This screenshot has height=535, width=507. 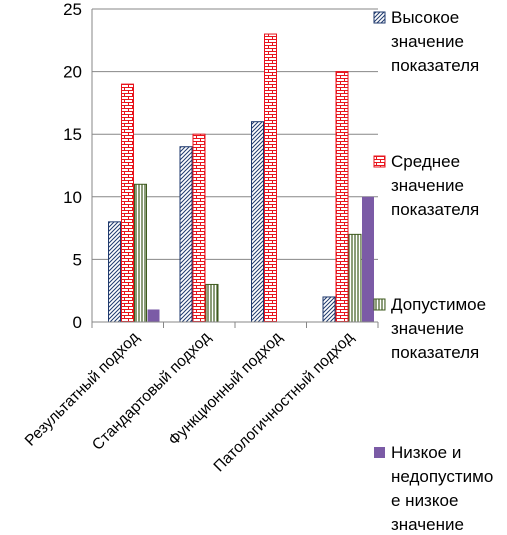 What do you see at coordinates (77, 259) in the screenshot?
I see `y-tick-label: 5` at bounding box center [77, 259].